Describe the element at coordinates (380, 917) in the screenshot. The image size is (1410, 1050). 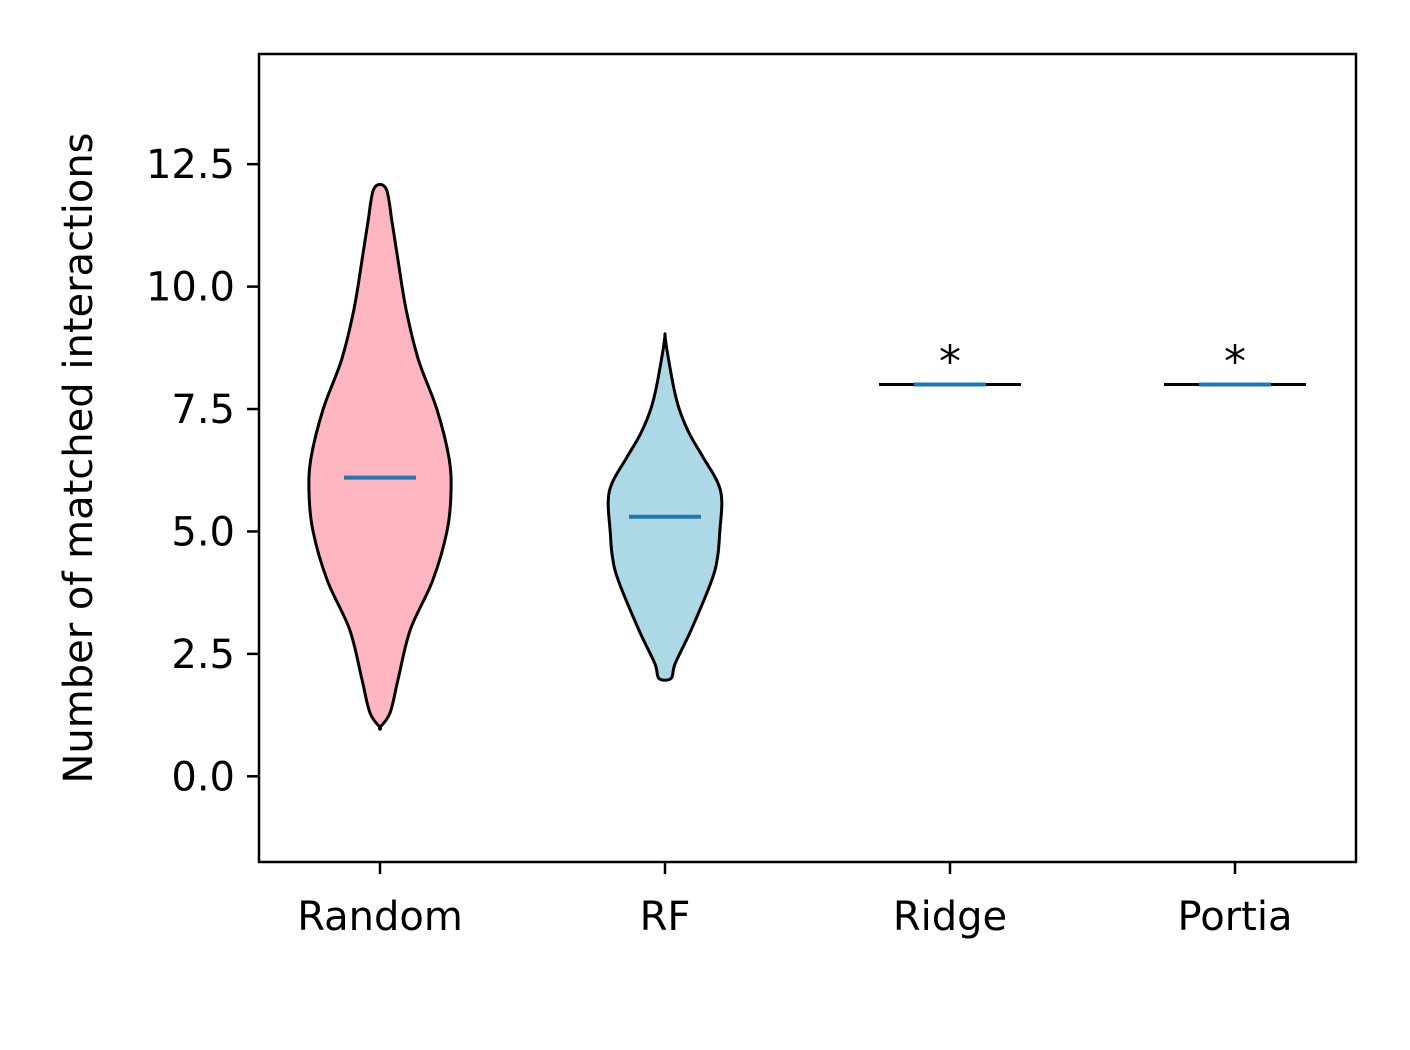
I see `x-tick-label: Random` at that location.